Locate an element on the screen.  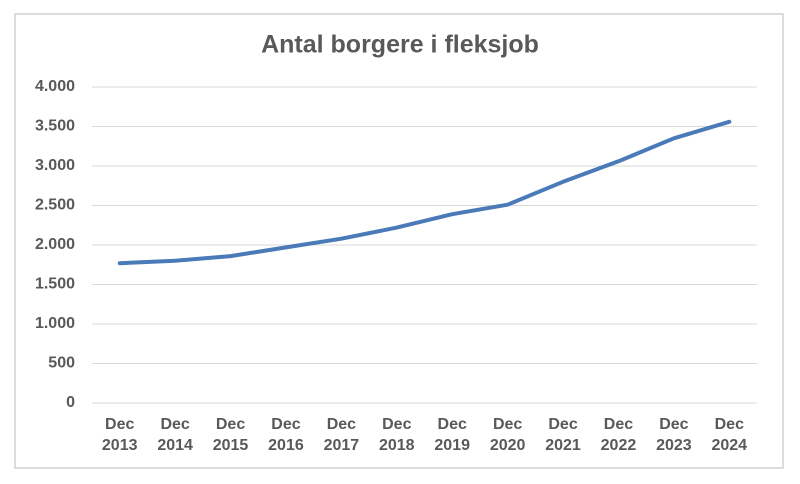
x-tick-label: Dec 2019 is located at coordinates (452, 435).